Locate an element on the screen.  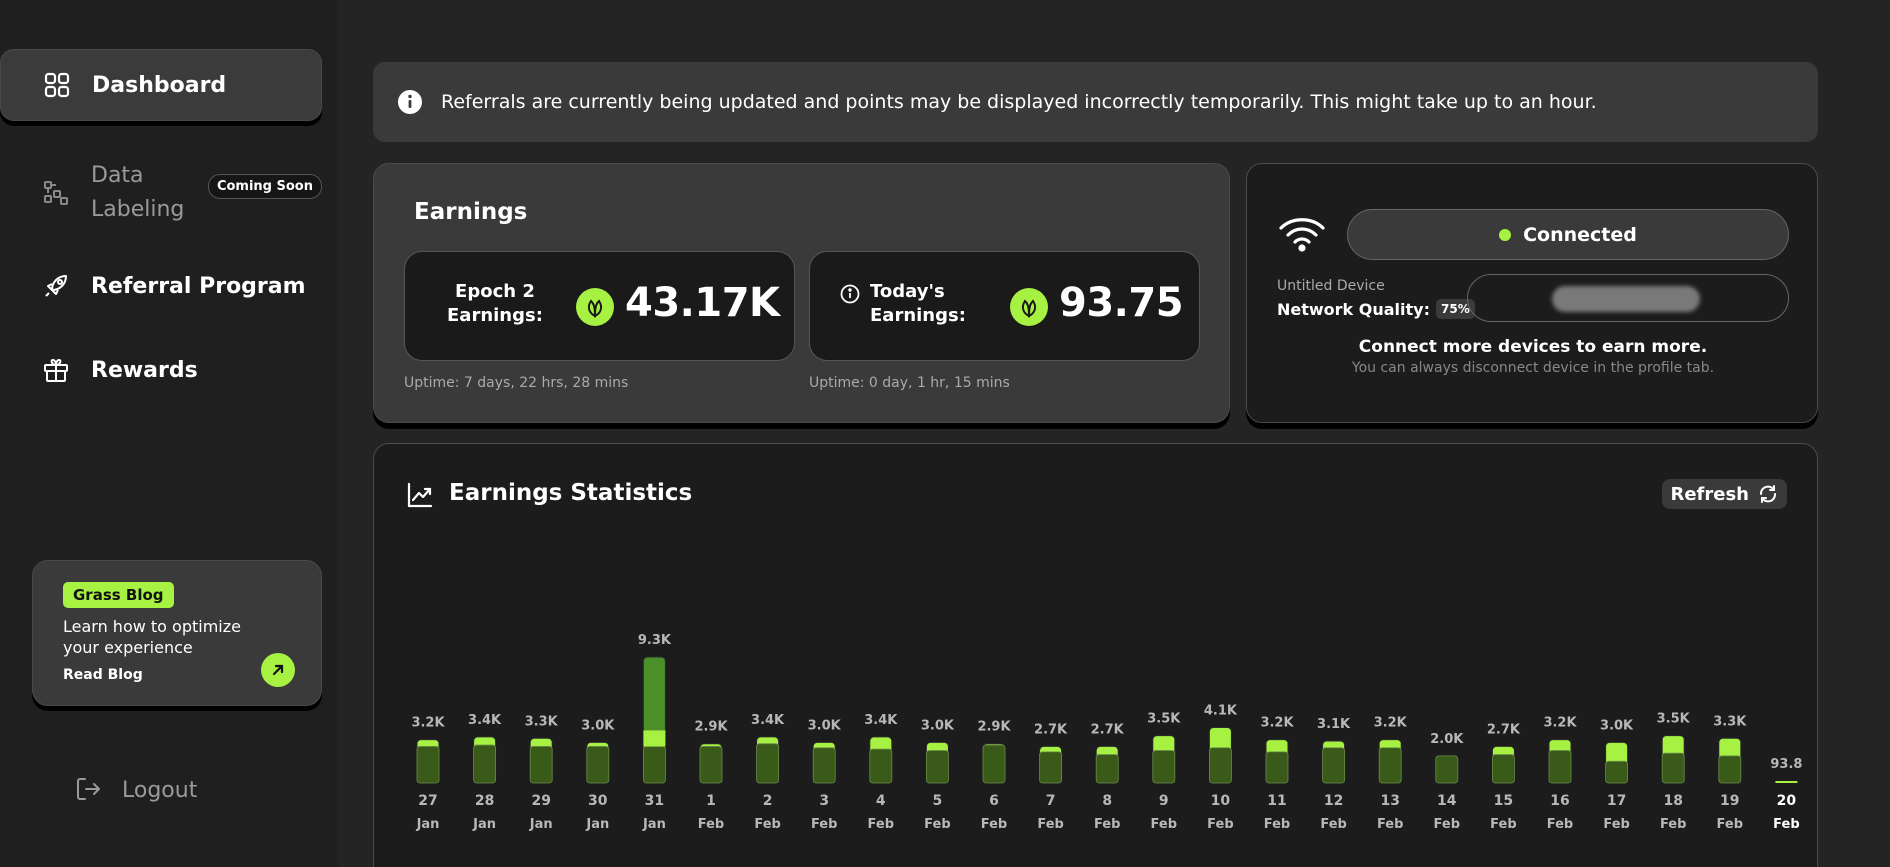
chart-data-label: 3.5K is located at coordinates (1674, 719).